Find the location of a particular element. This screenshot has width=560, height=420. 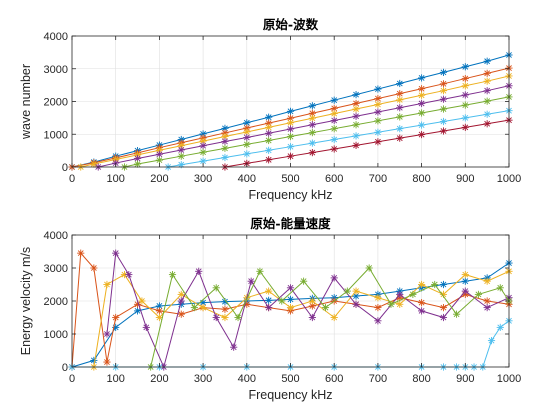

energy-velocity-x-tick-label: 300 is located at coordinates (203, 379).